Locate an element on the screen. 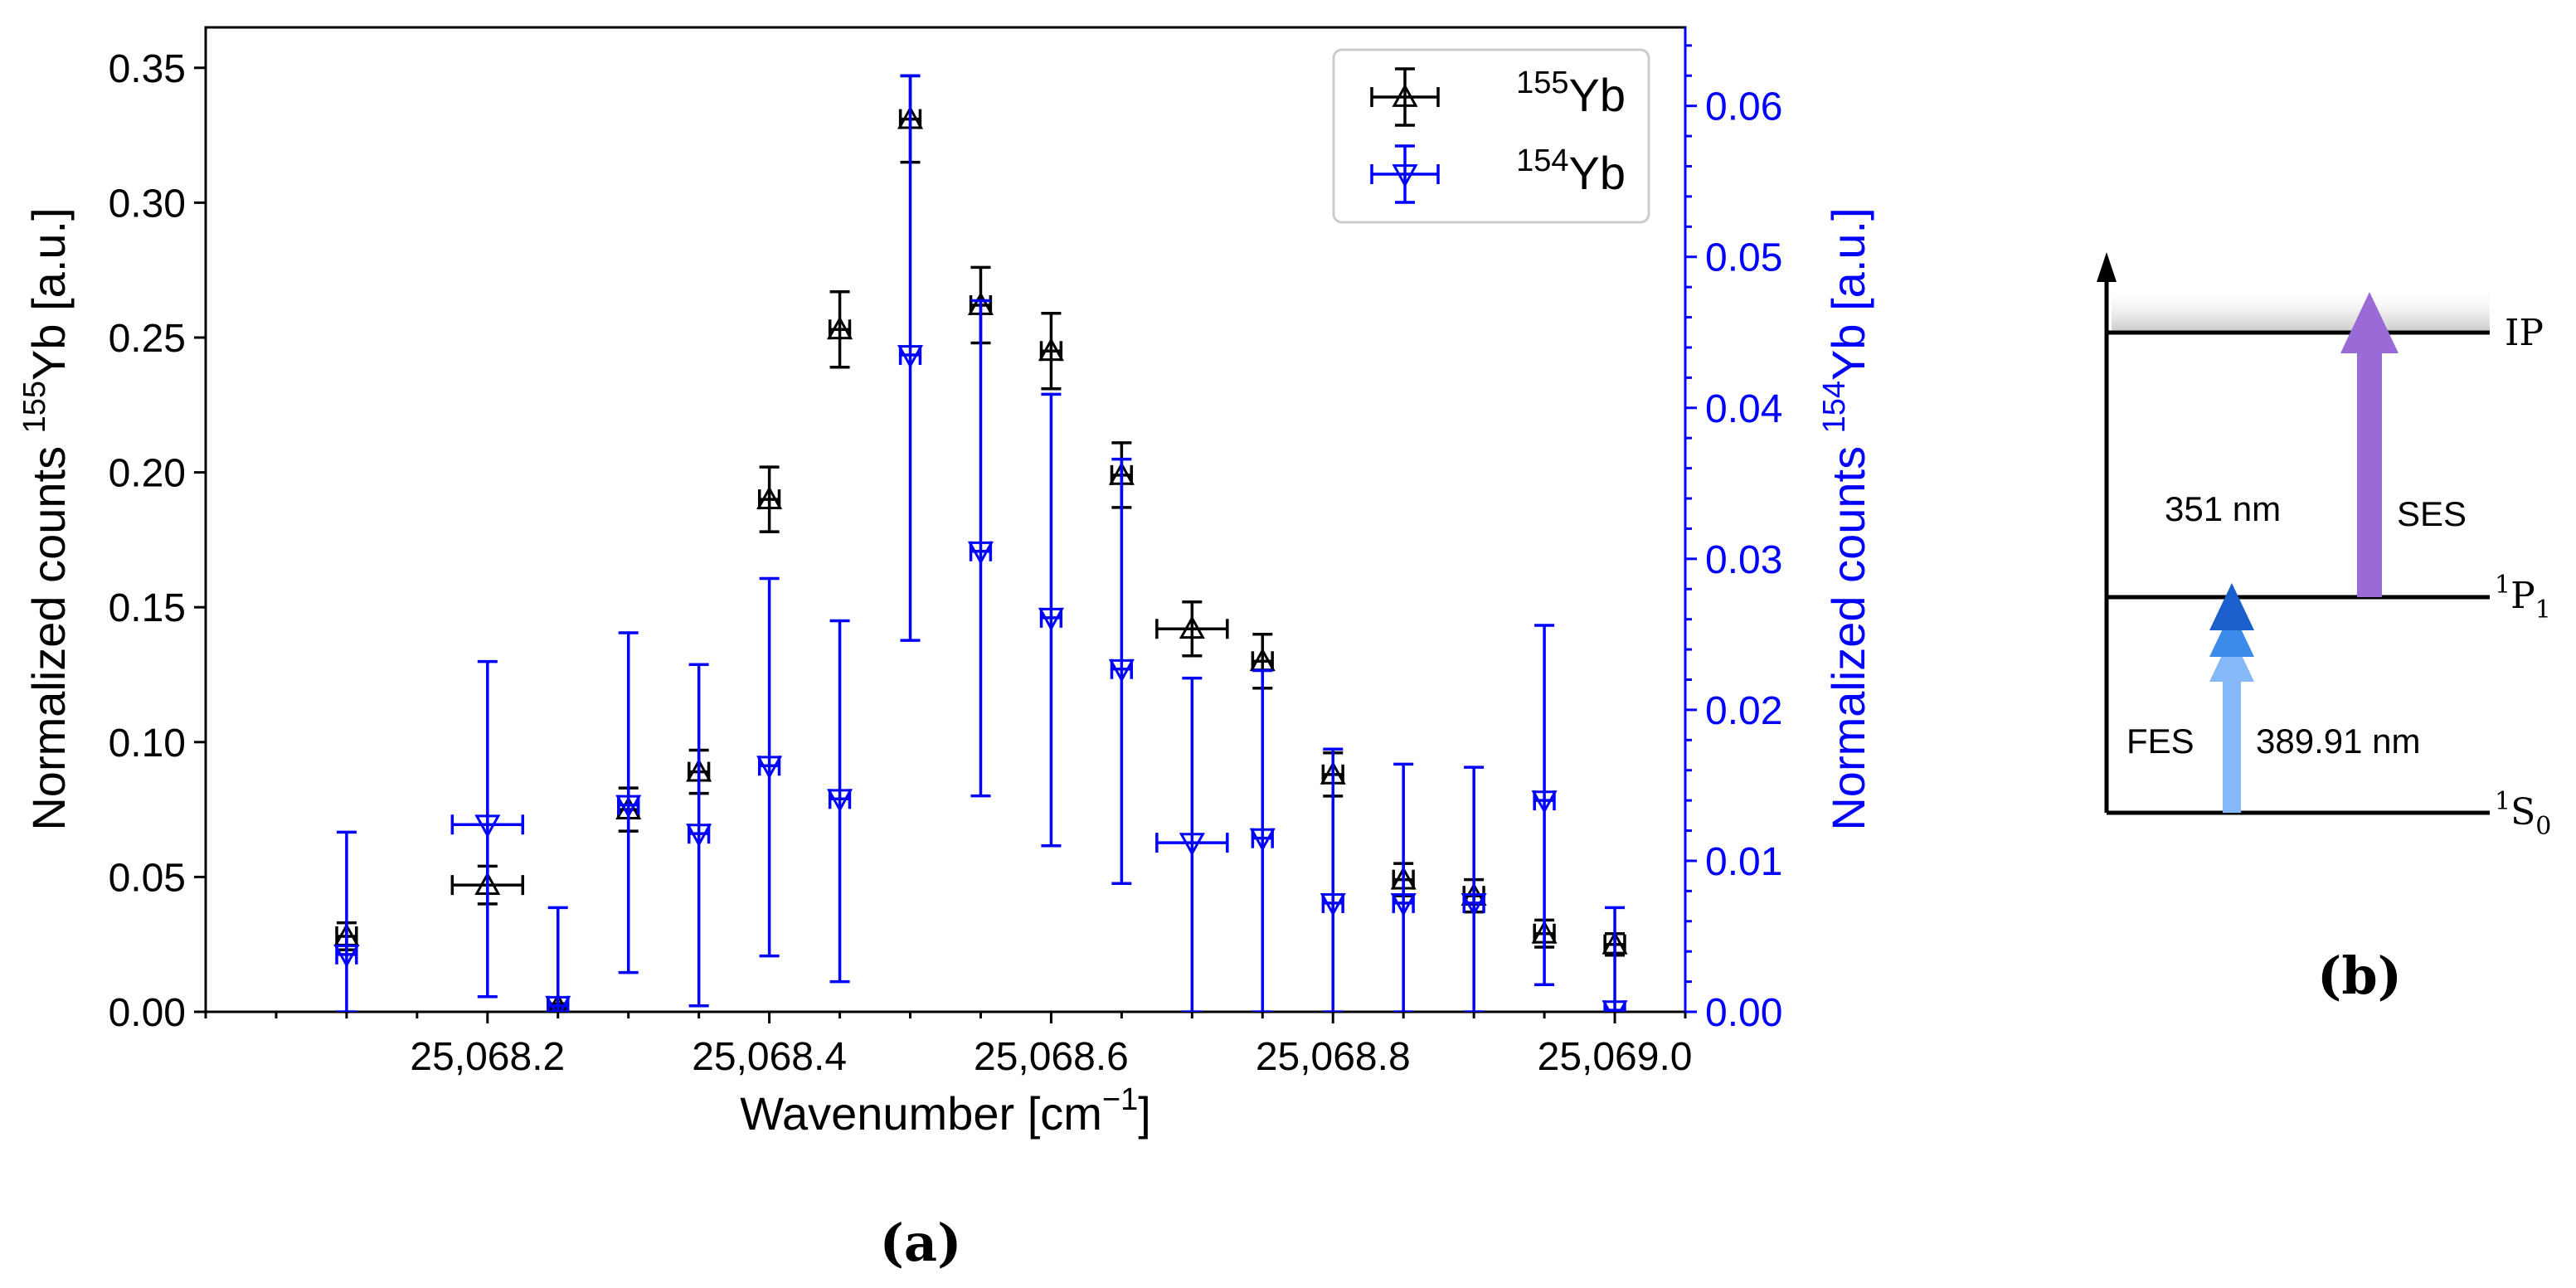  fes-wavelength: 389.91 nm is located at coordinates (2338, 742).